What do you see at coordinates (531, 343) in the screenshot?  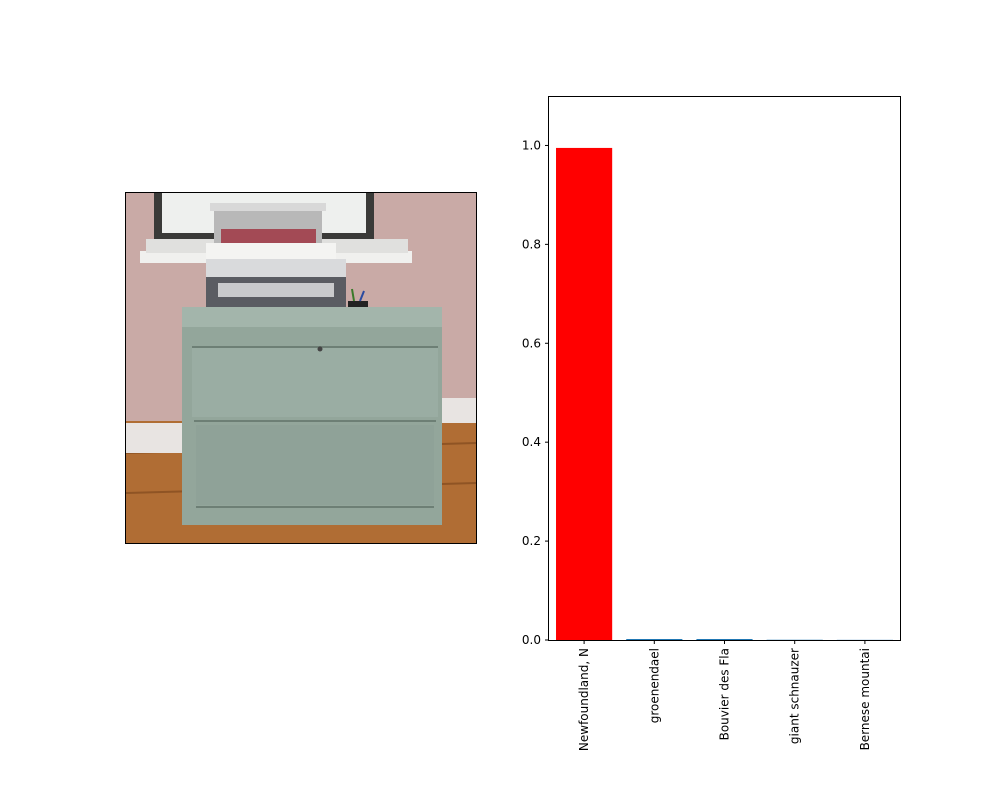 I see `y-tick-label: 0.6` at bounding box center [531, 343].